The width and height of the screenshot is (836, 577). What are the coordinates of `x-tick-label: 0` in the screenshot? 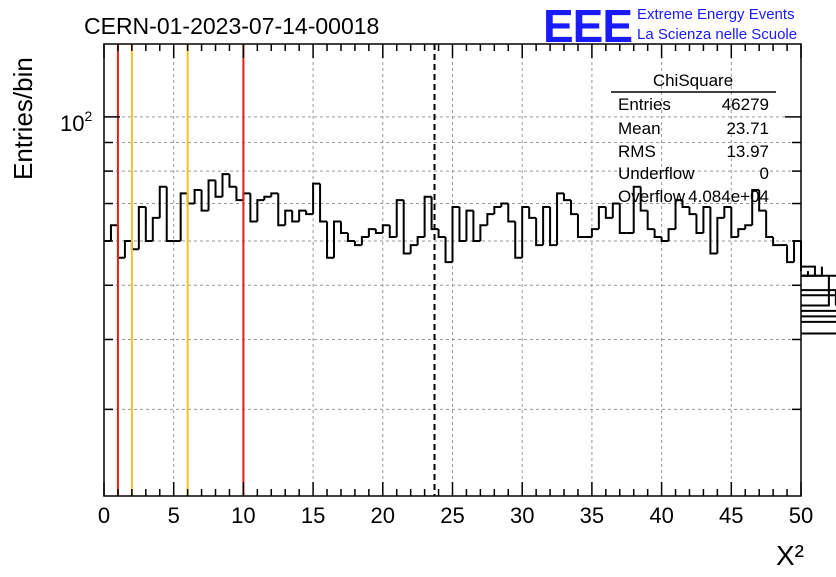 It's located at (104, 515).